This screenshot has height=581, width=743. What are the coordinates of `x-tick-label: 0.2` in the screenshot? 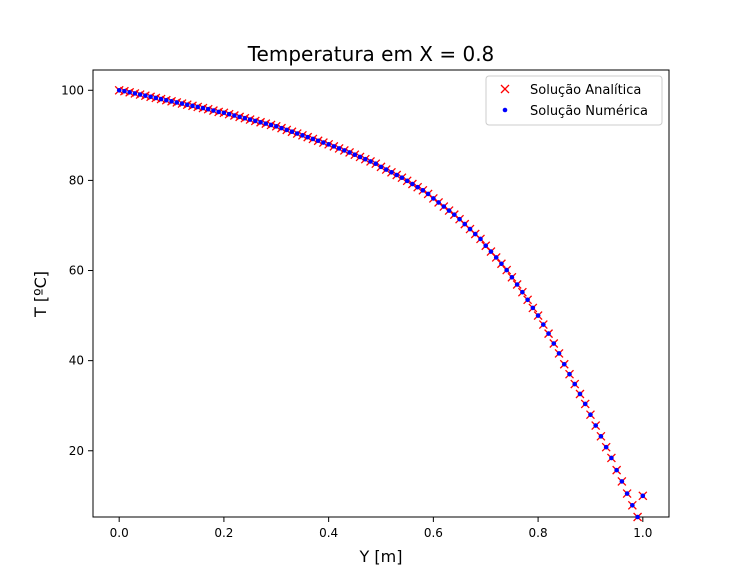 It's located at (223, 533).